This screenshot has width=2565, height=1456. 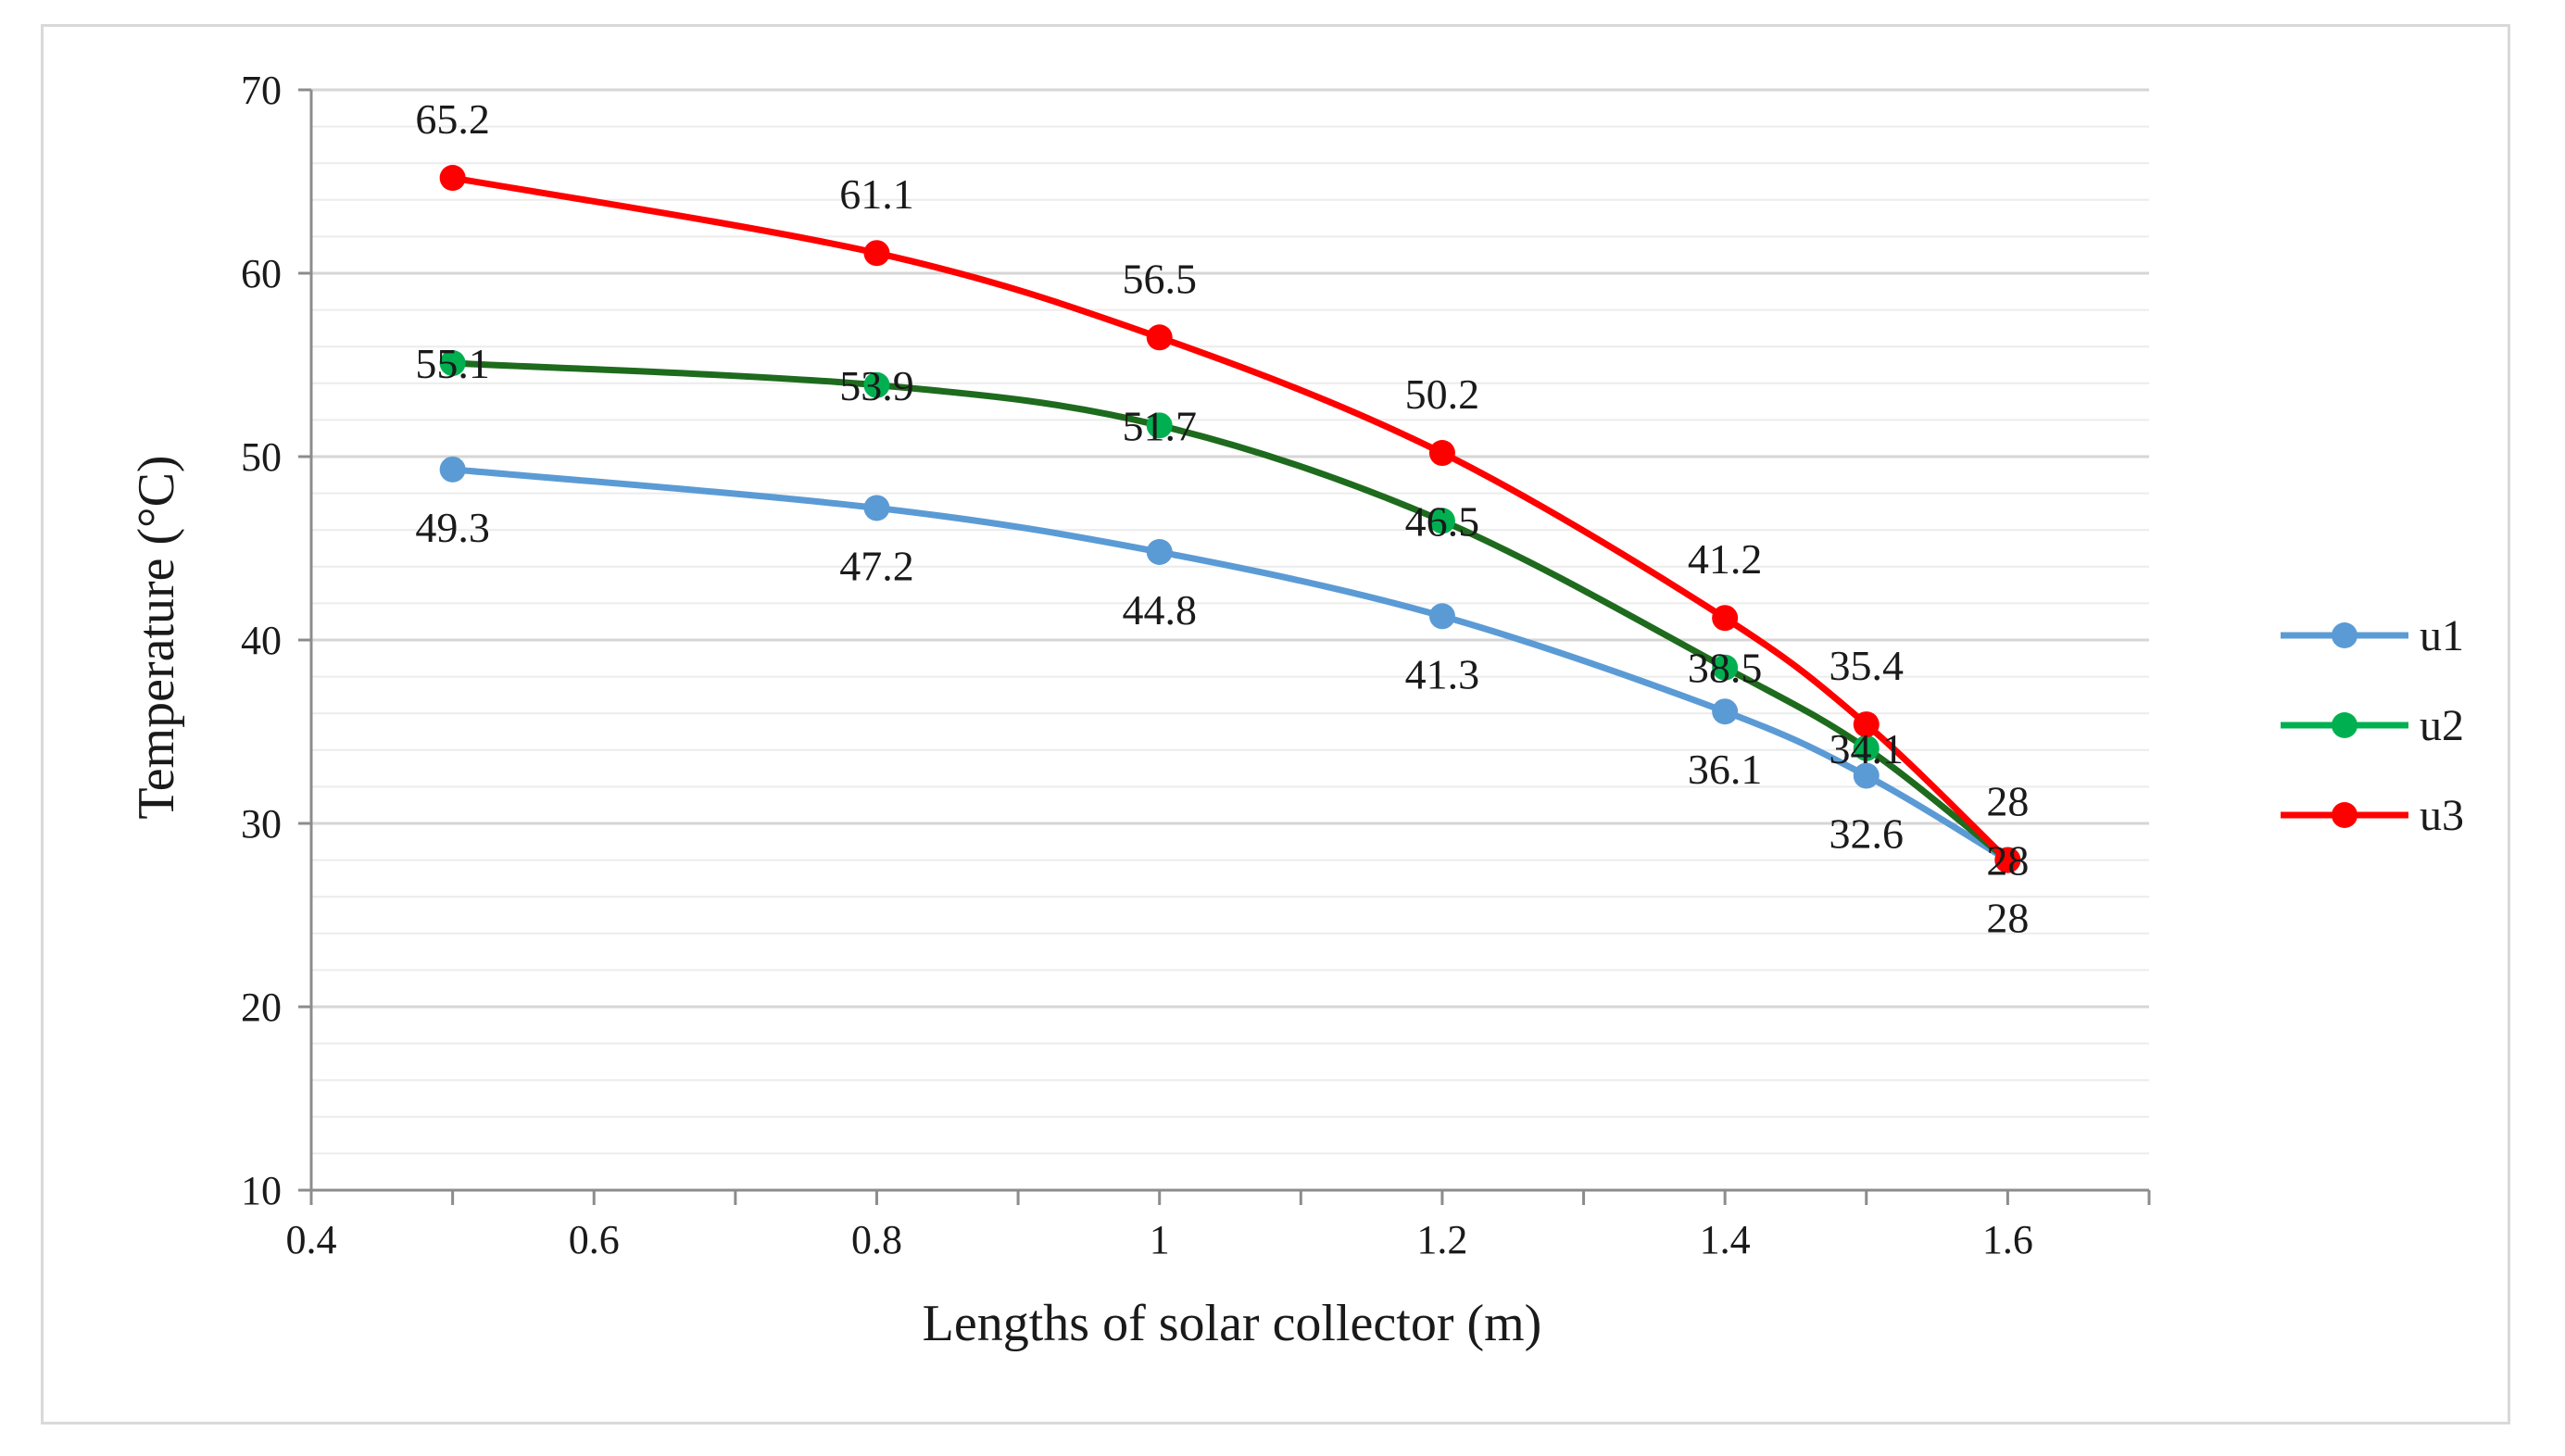 I want to click on x-tick-label: 1.2, so click(x=1441, y=1239).